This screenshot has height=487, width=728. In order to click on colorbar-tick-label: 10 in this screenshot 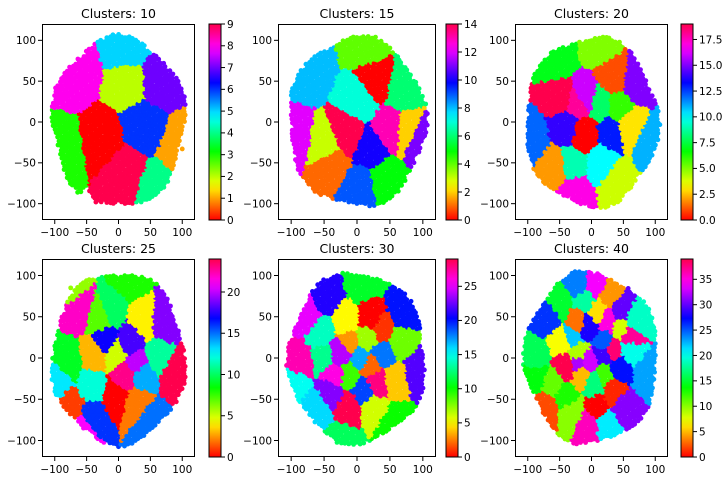, I will do `click(470, 81)`.